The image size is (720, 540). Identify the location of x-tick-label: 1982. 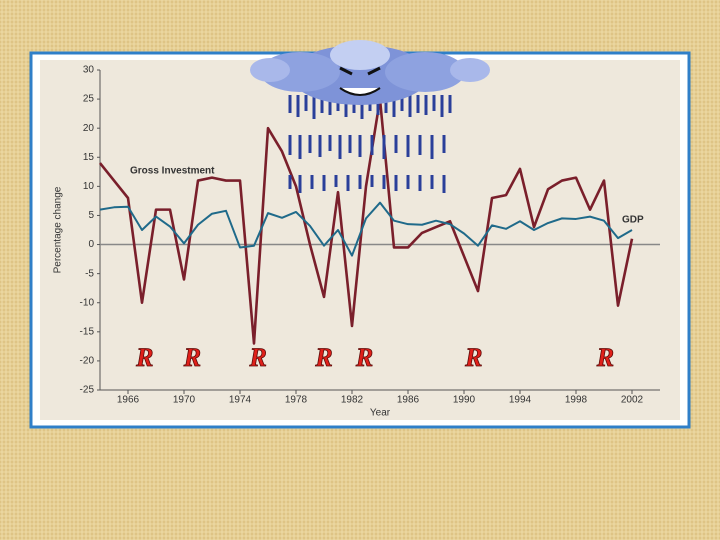
(352, 400).